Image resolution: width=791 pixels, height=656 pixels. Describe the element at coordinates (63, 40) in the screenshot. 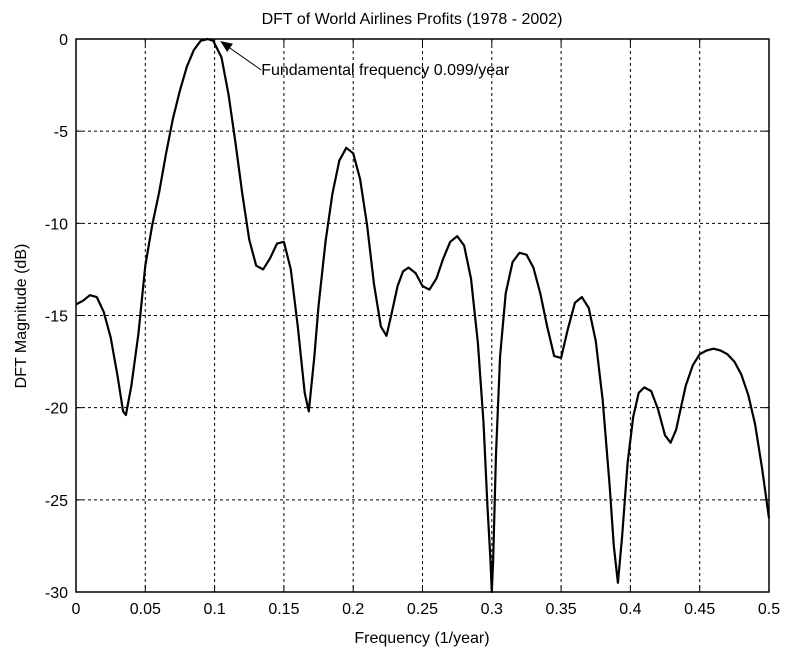

I see `y-tick-label: 0` at that location.